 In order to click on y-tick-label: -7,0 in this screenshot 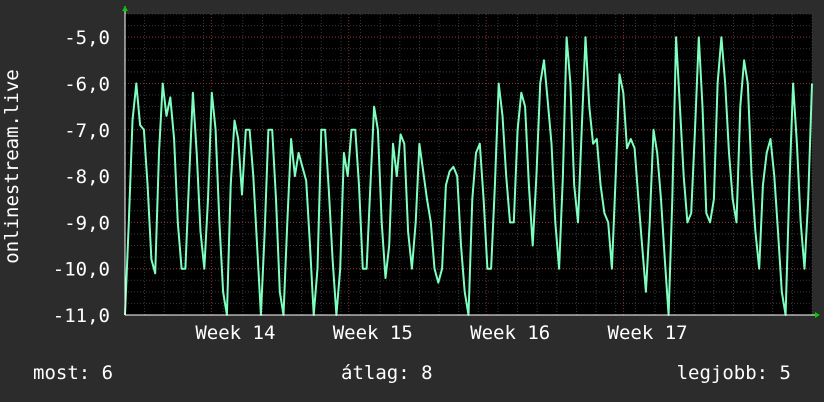, I will do `click(87, 131)`.